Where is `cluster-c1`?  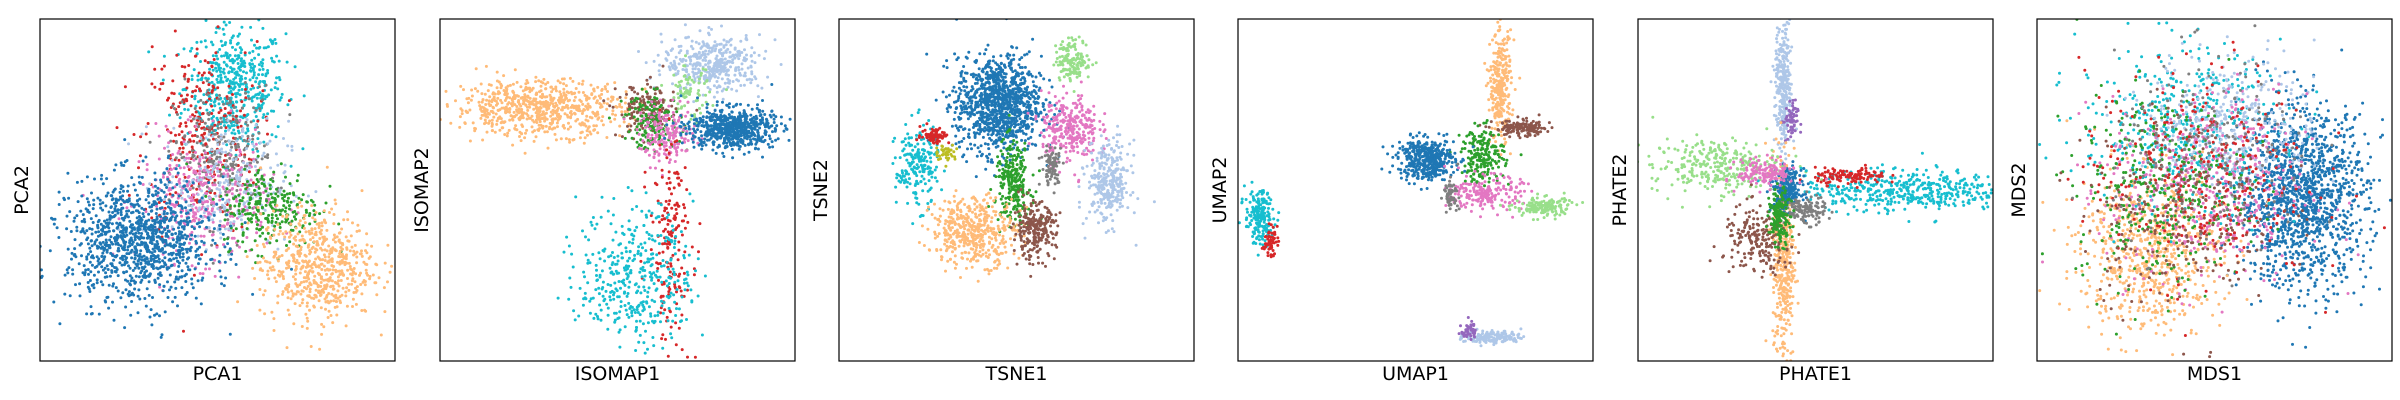
cluster-c1 is located at coordinates (315, 258).